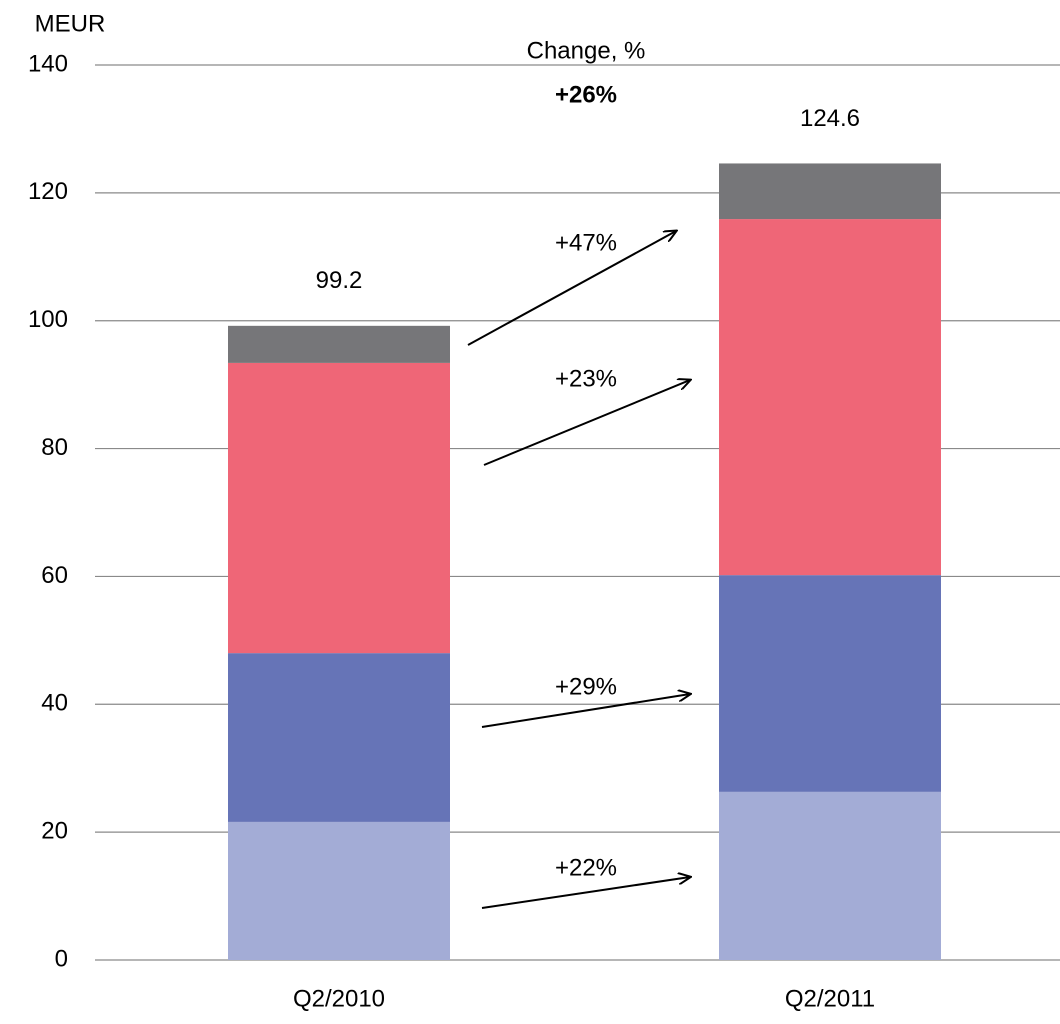 Image resolution: width=1060 pixels, height=1024 pixels. What do you see at coordinates (48, 63) in the screenshot?
I see `y-tick-label: 140` at bounding box center [48, 63].